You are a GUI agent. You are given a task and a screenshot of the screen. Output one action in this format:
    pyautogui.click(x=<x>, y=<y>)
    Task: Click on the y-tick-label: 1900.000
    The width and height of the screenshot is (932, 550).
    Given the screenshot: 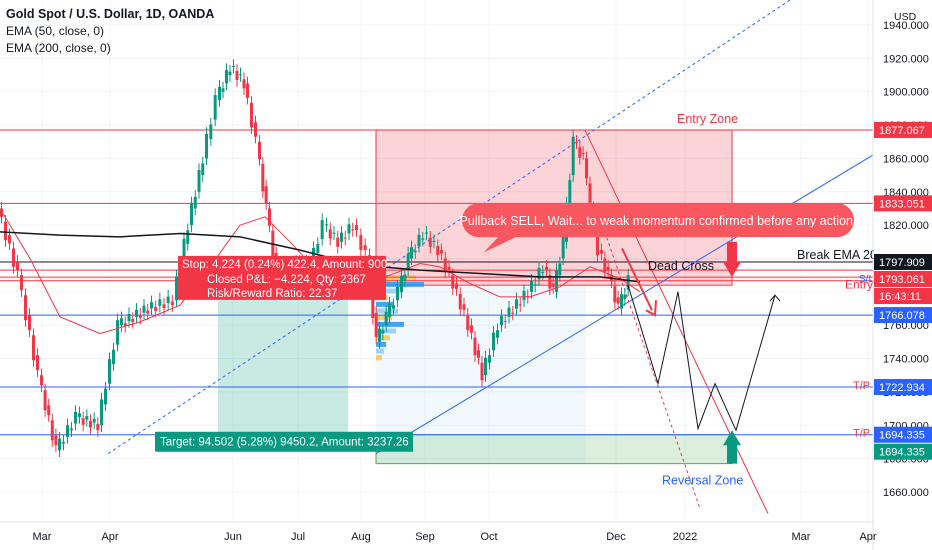 What is the action you would take?
    pyautogui.click(x=906, y=93)
    